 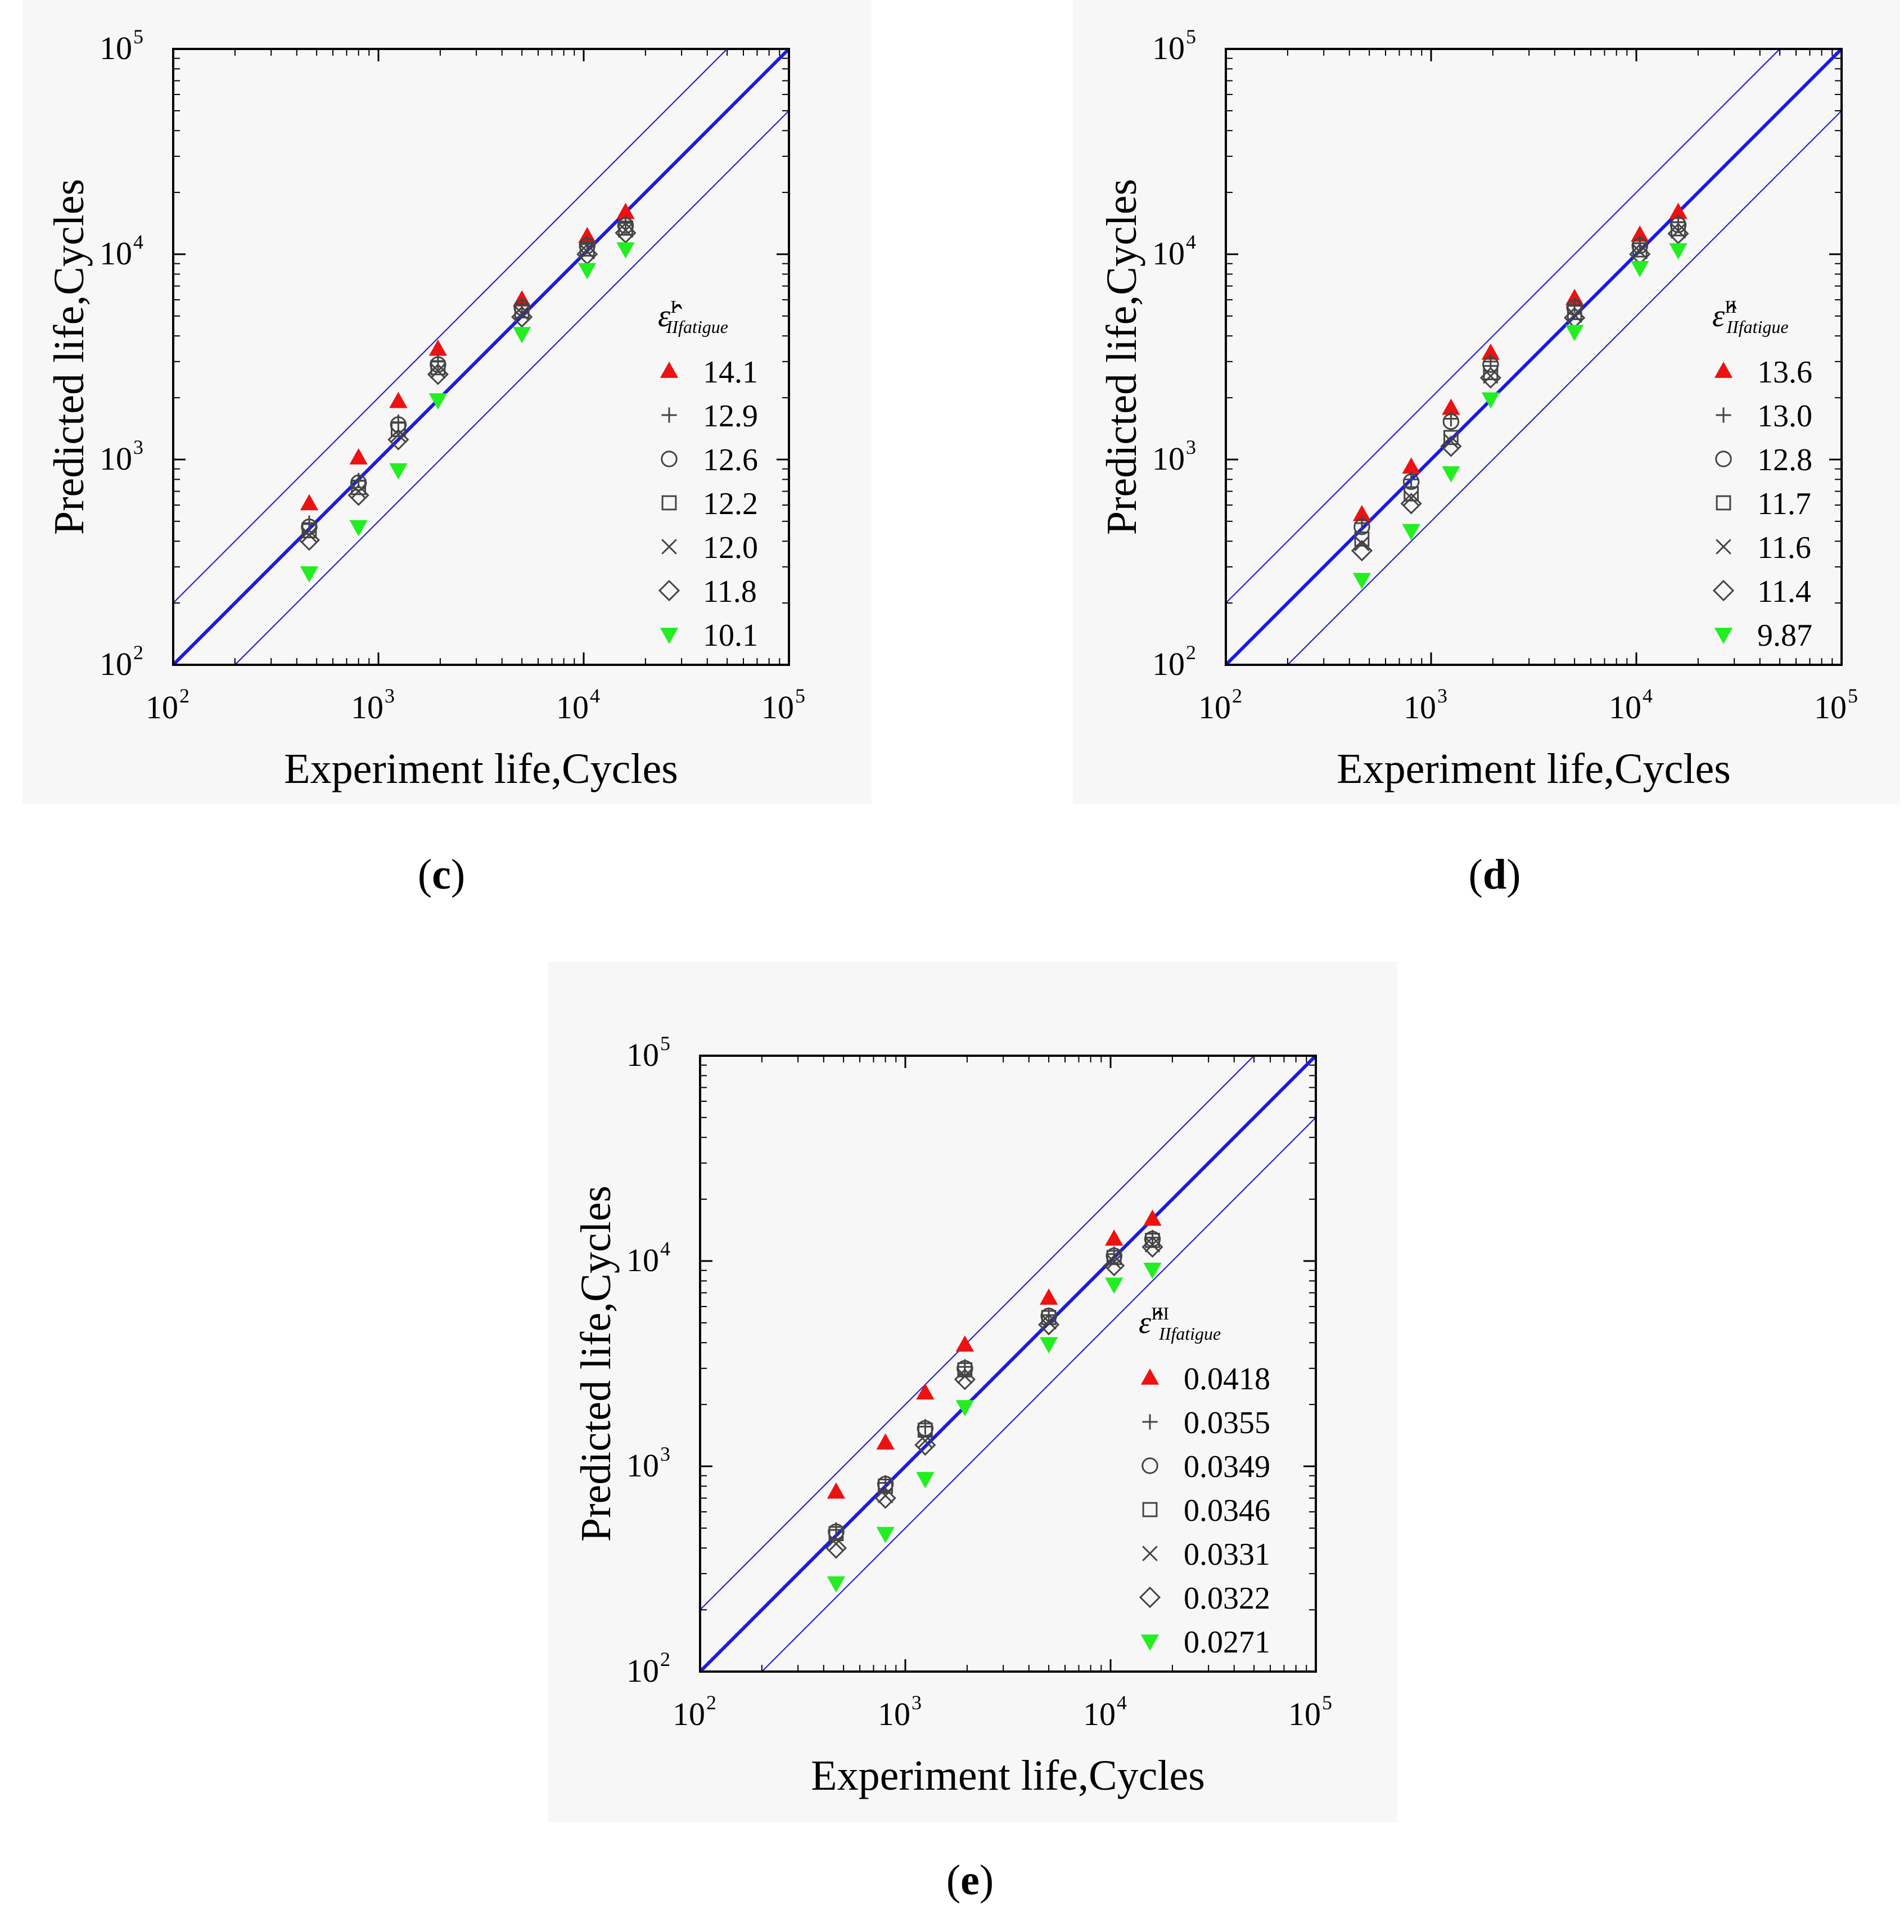 I want to click on x-tick-label-d-1: 10³, so click(x=1425, y=705).